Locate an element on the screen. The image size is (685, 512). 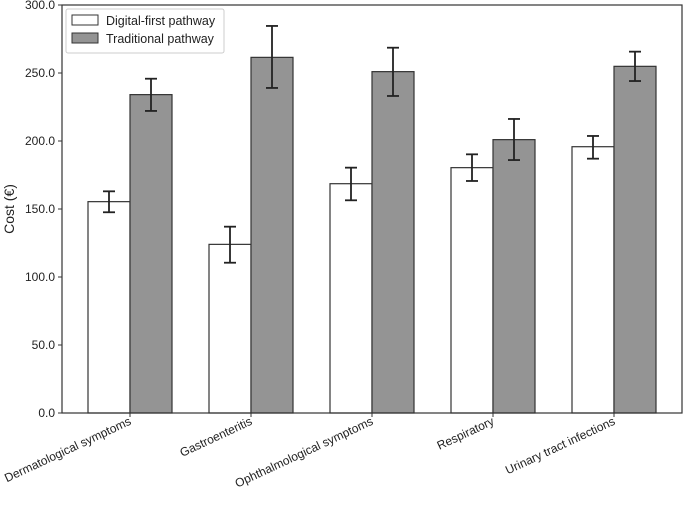
y-tick-label: 300.0 is located at coordinates (40, 6).